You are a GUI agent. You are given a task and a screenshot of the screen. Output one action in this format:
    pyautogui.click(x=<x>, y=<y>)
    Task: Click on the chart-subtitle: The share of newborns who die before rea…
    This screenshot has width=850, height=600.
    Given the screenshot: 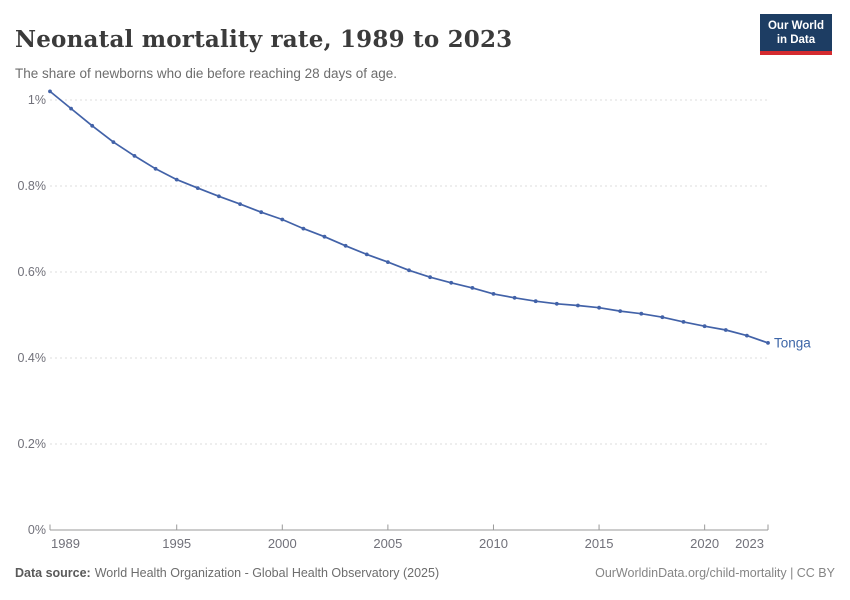 What is the action you would take?
    pyautogui.click(x=206, y=73)
    